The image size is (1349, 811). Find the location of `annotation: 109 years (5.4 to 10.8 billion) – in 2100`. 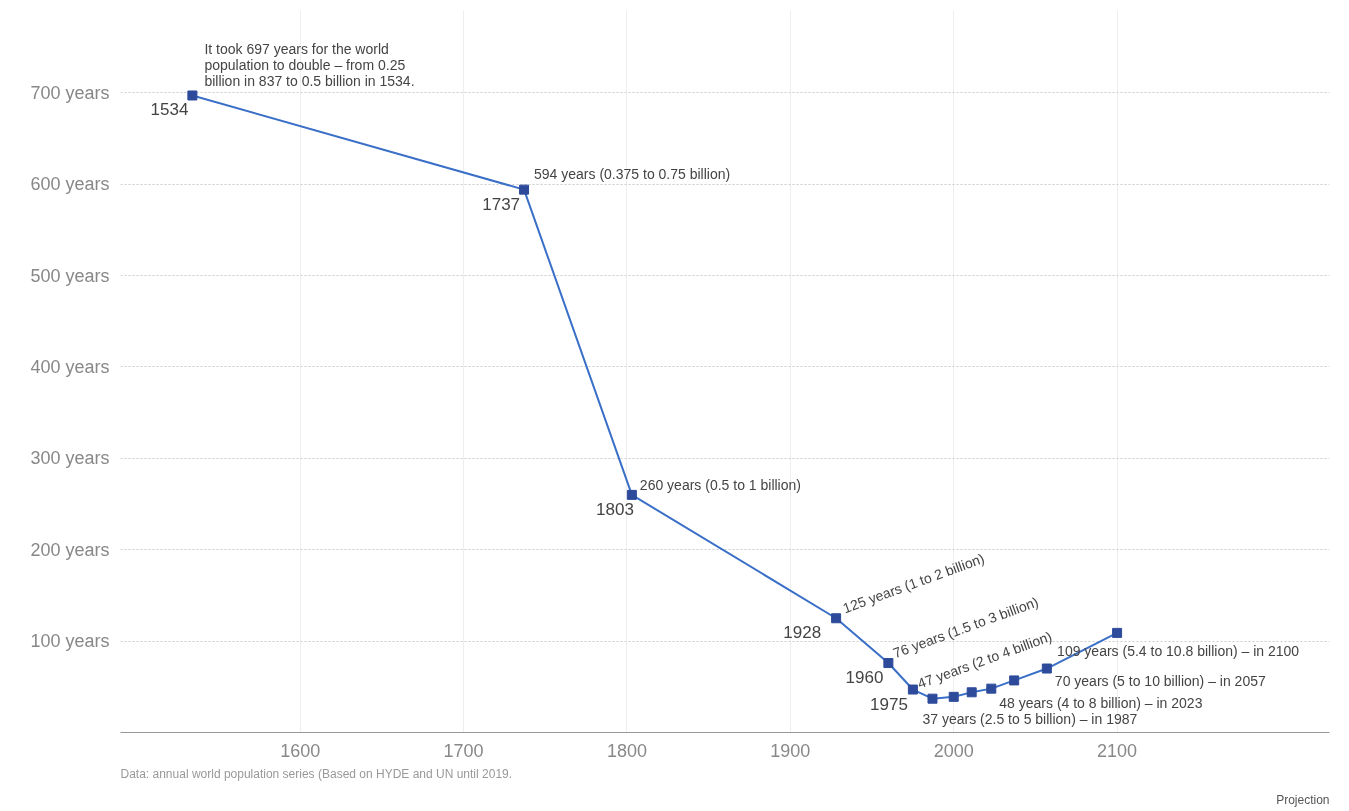

annotation: 109 years (5.4 to 10.8 billion) – in 2100 is located at coordinates (1178, 650).